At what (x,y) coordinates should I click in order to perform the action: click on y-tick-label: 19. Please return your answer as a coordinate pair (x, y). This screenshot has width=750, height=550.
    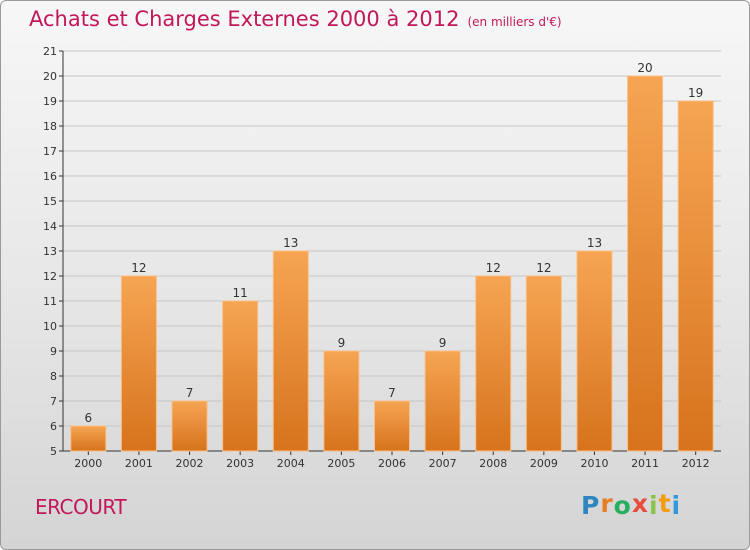
    Looking at the image, I should click on (50, 101).